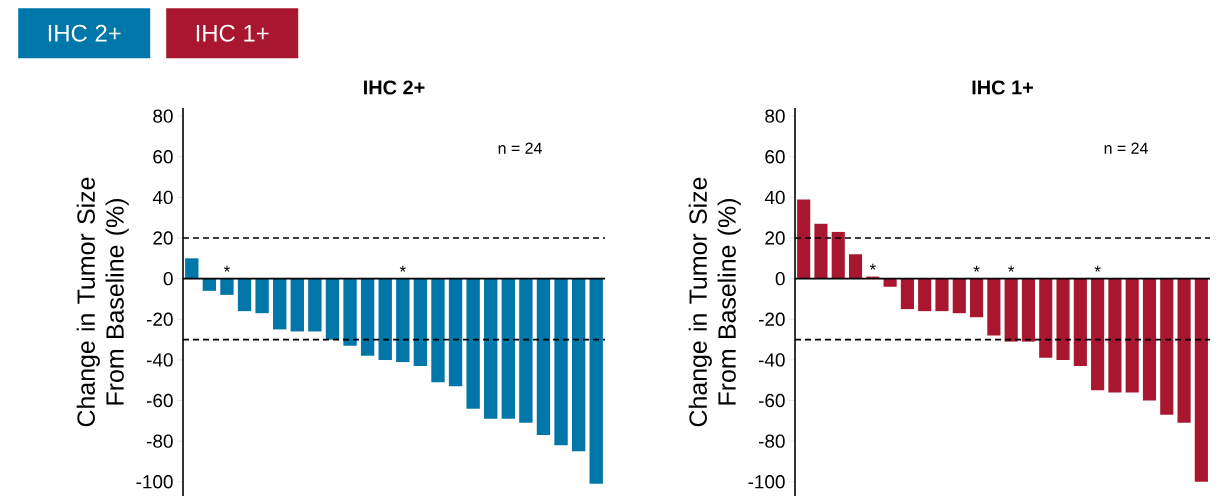  I want to click on chart-title: IHC 1+, so click(1002, 87).